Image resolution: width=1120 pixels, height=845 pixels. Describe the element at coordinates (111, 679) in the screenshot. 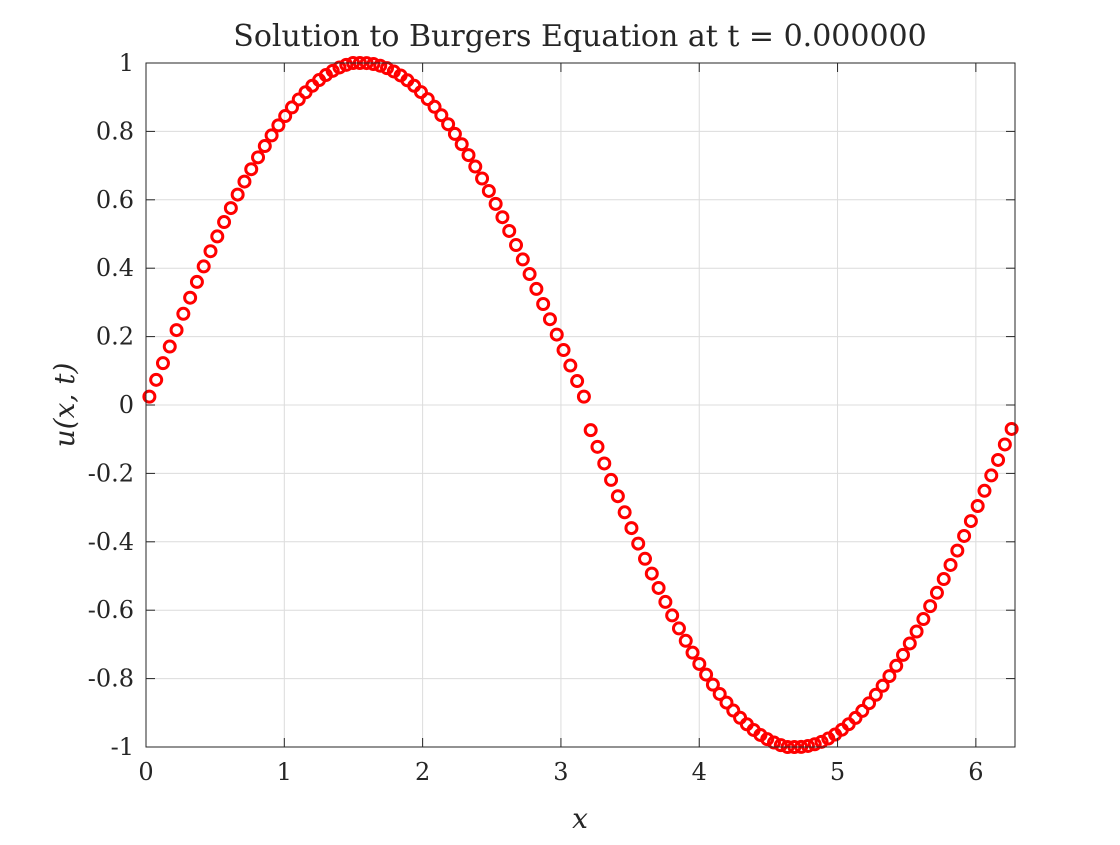

I see `y-tick-label: -0.8` at that location.